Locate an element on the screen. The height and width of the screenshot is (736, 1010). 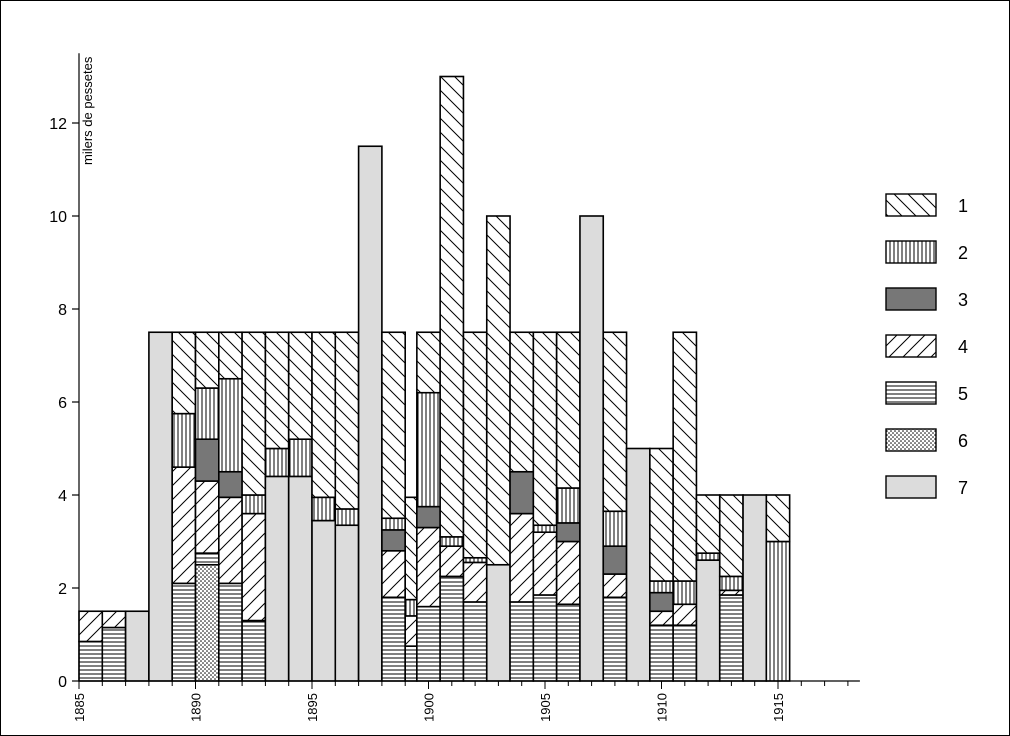
legend-label-7: 7 is located at coordinates (963, 488).